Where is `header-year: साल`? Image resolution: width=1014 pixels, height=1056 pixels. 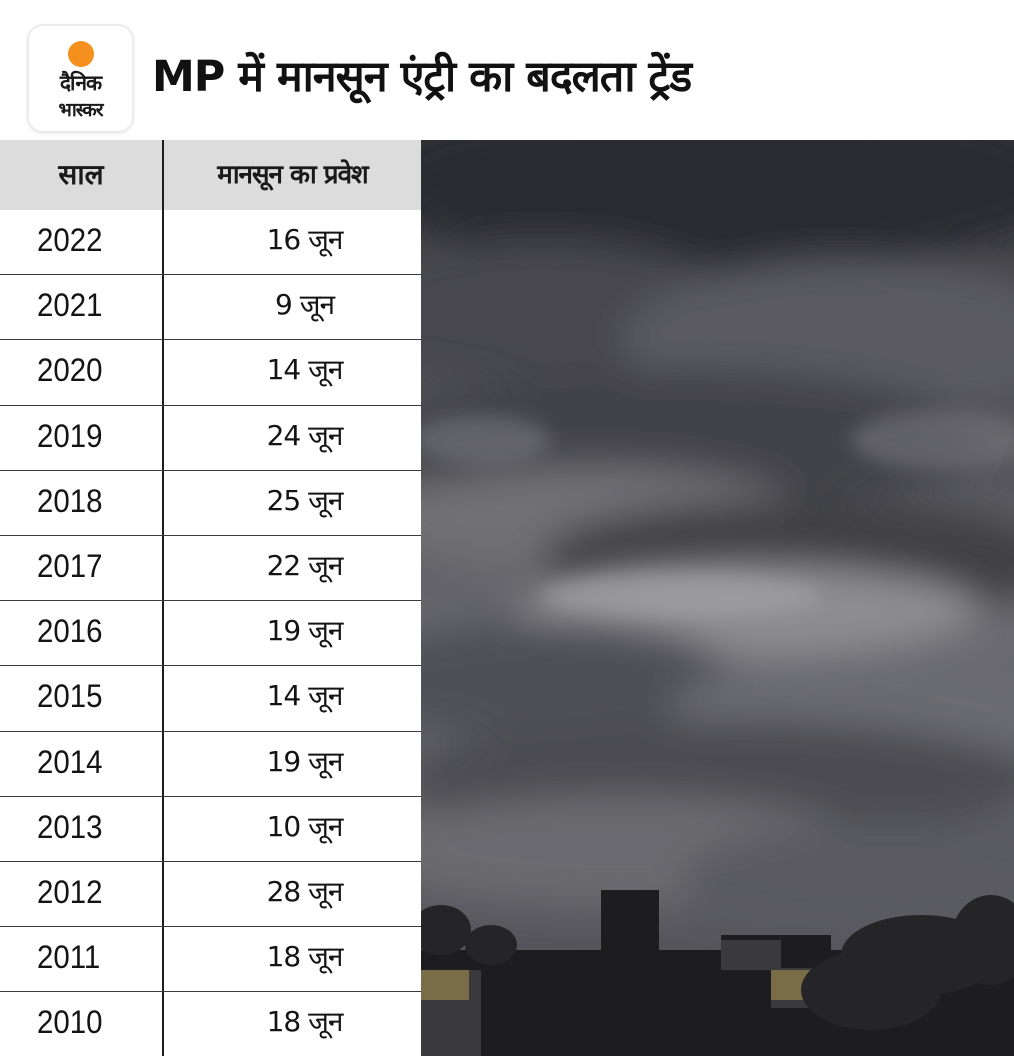
header-year: साल is located at coordinates (81, 174).